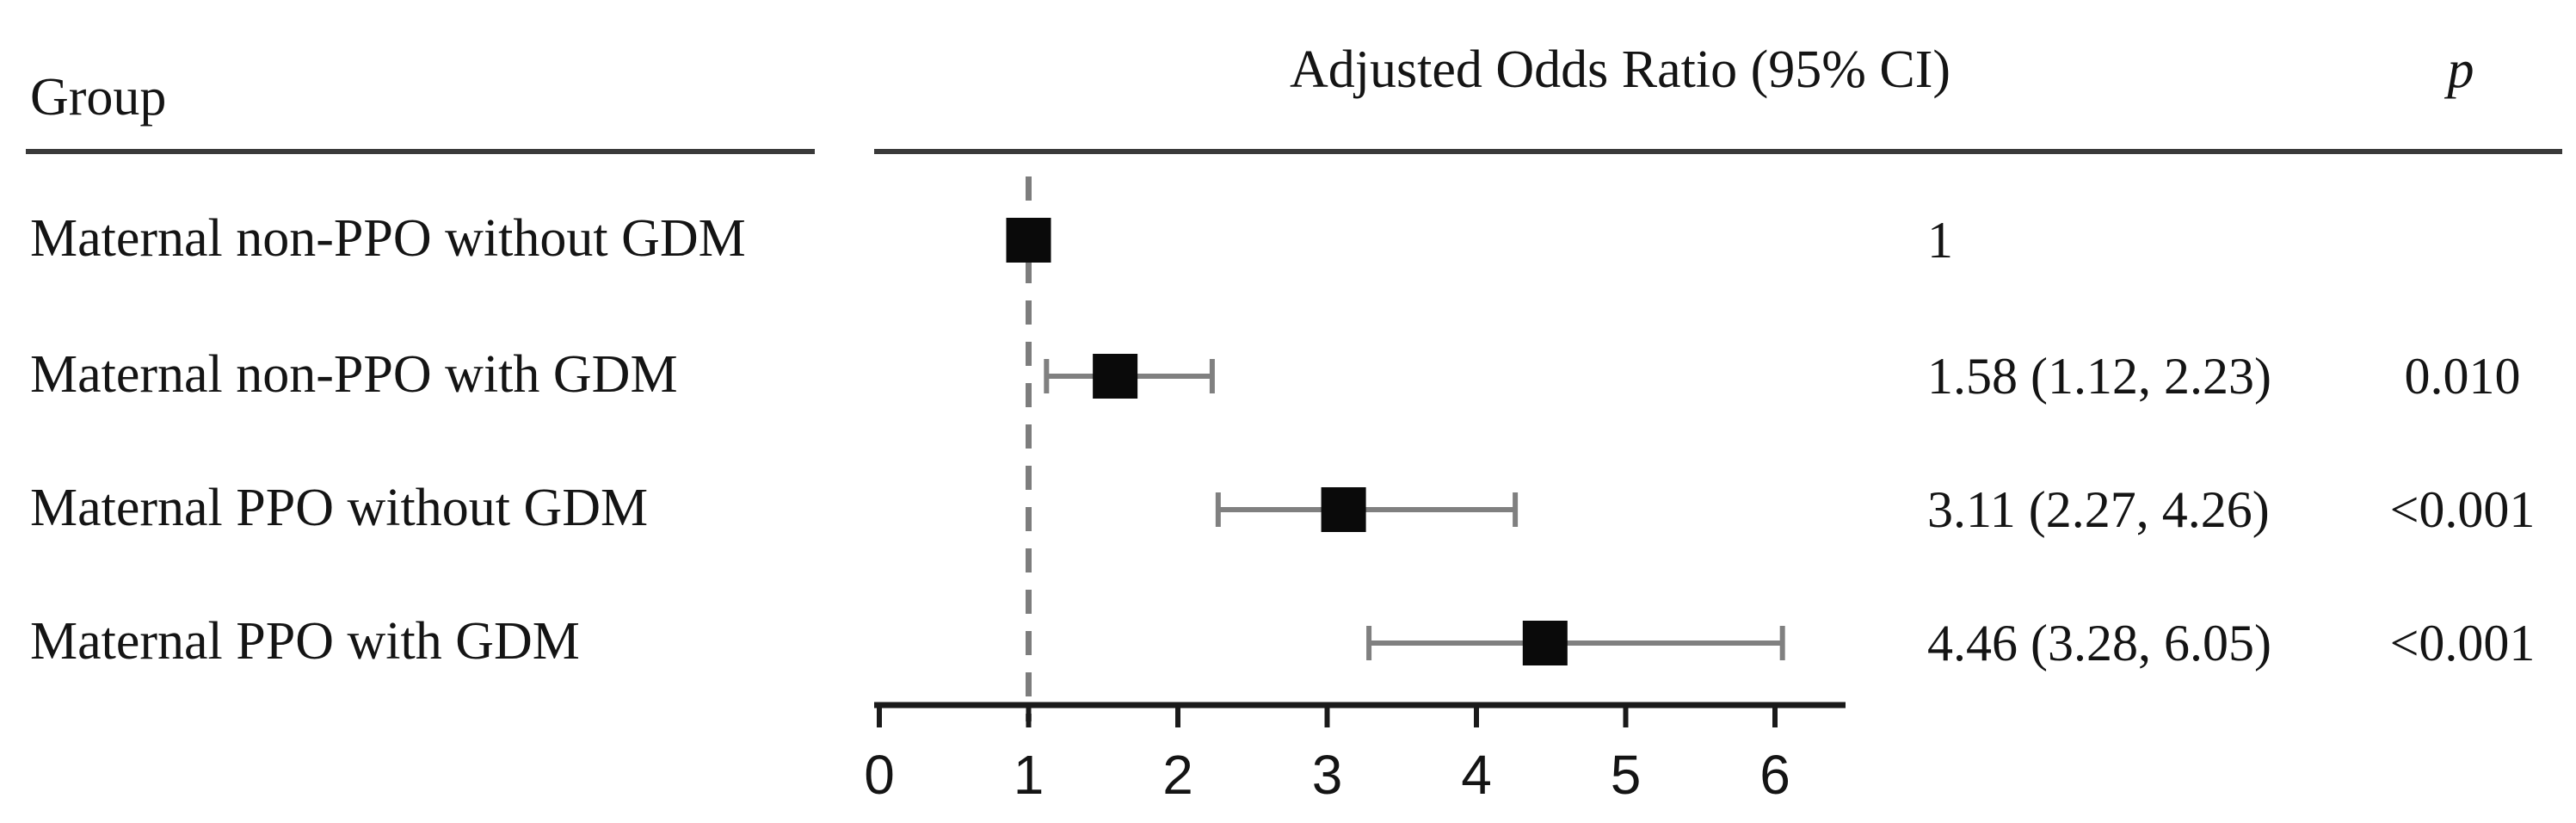 The height and width of the screenshot is (823, 2576). Describe the element at coordinates (1718, 151) in the screenshot. I see `aor-header-rule` at that location.